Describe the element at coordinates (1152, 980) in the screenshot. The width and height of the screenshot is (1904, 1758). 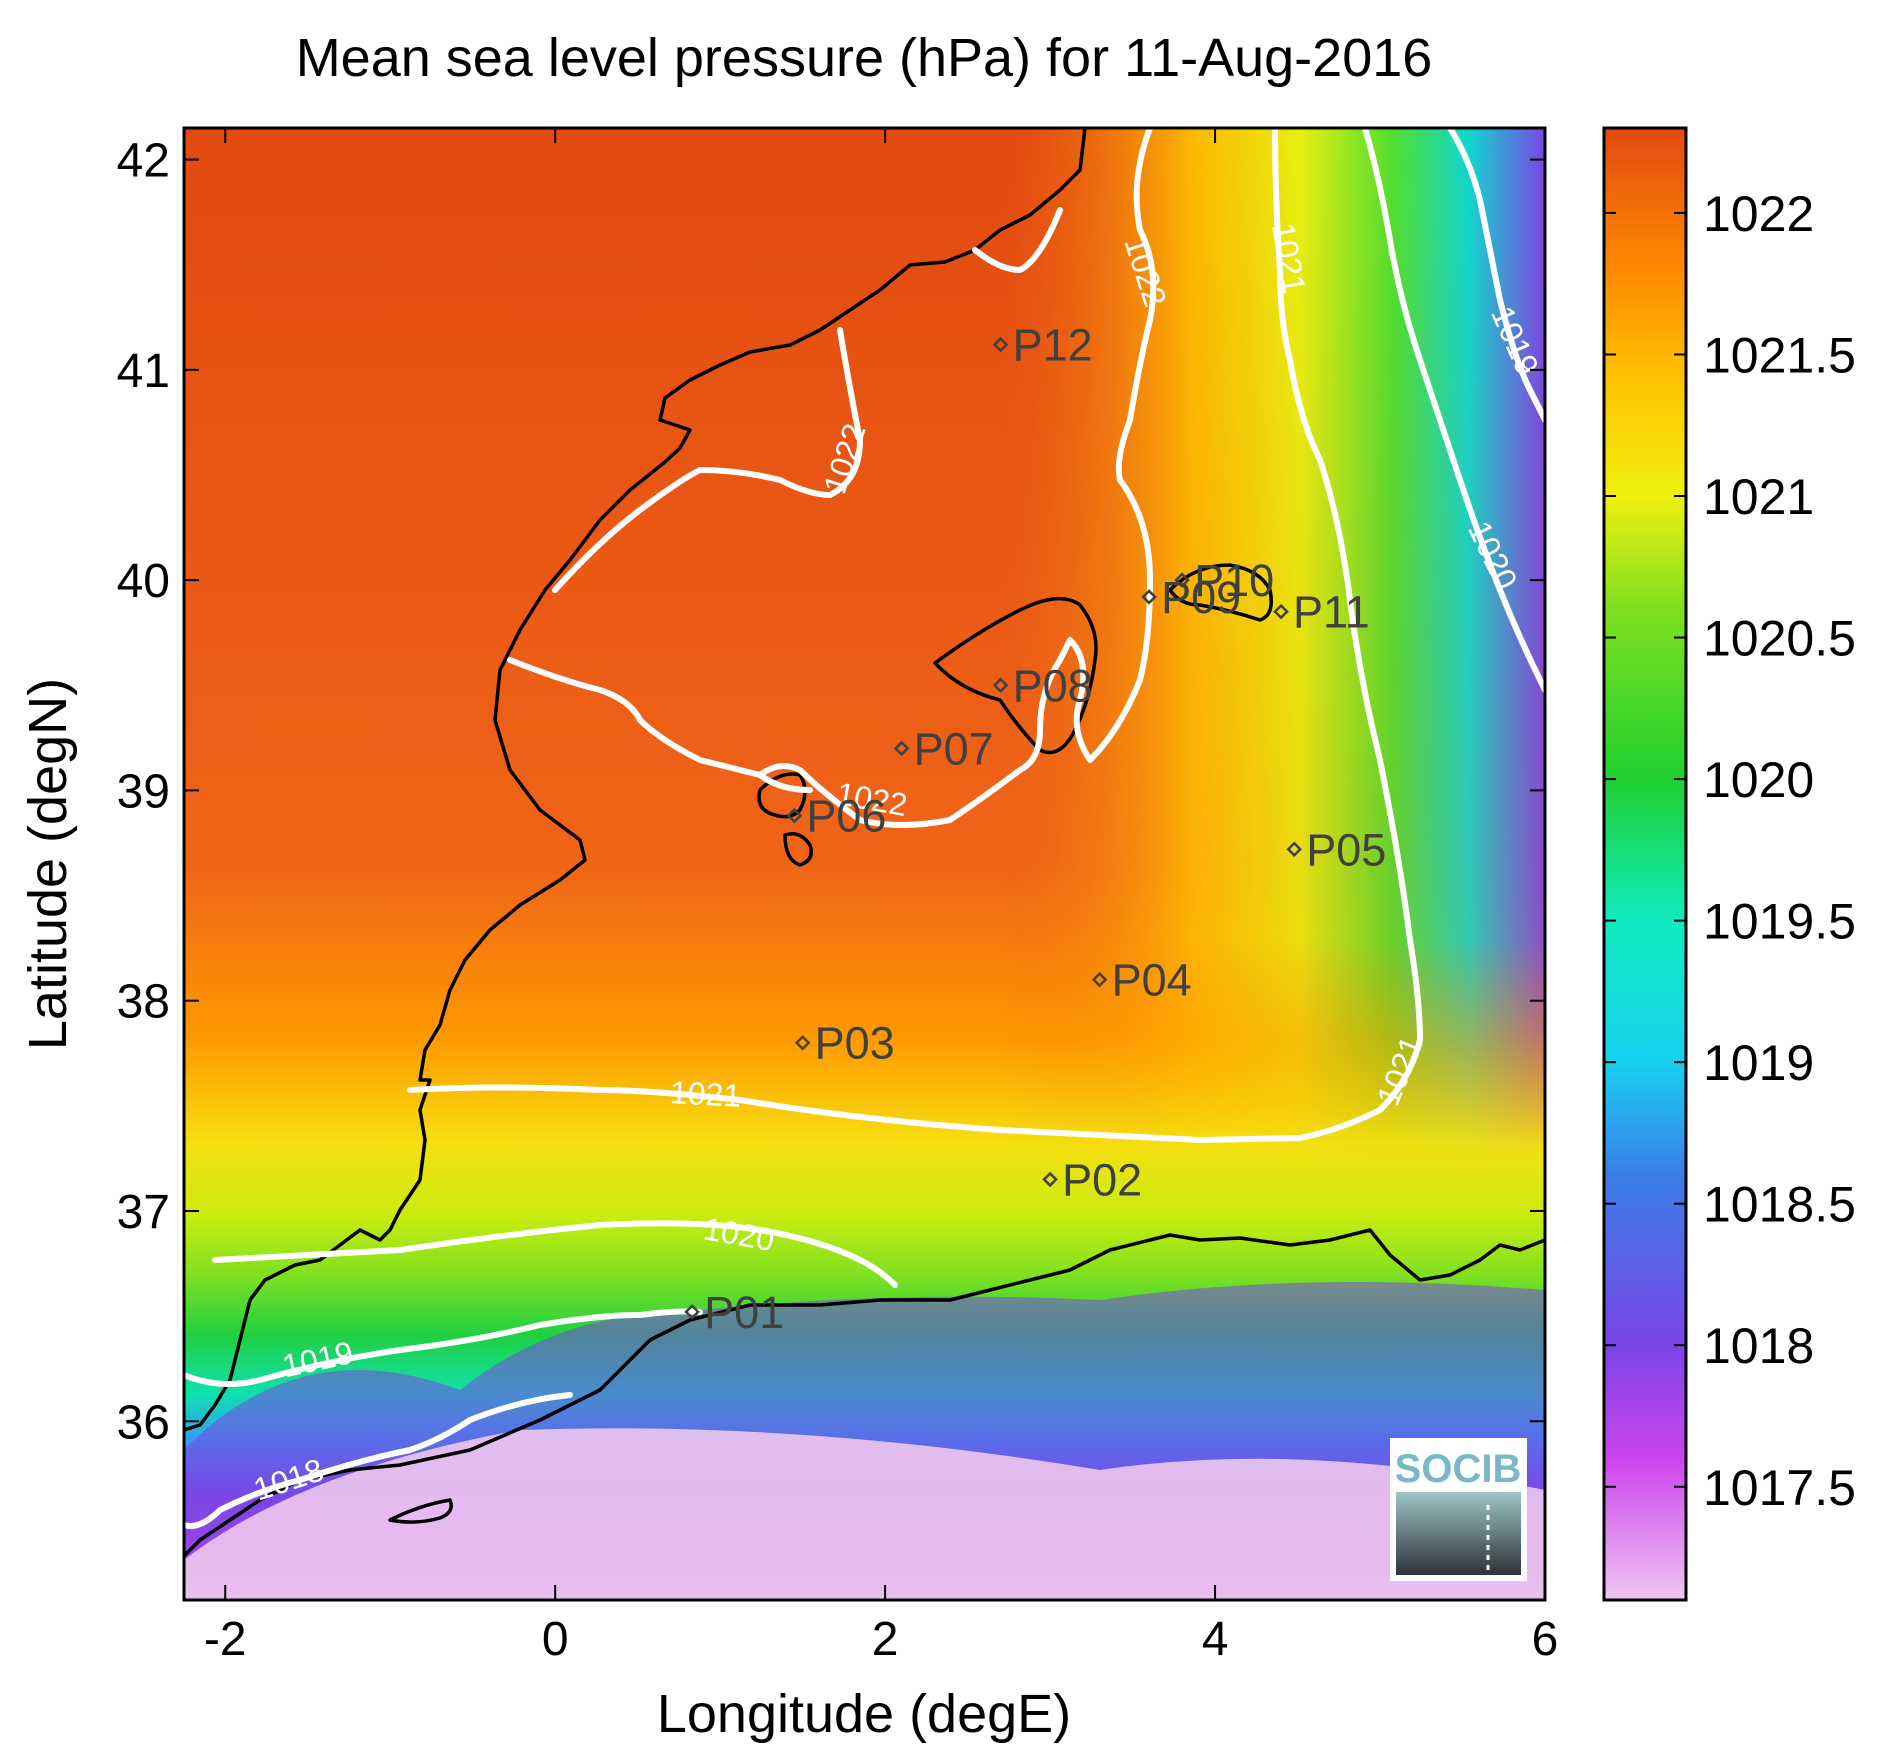
I see `station-label: P04` at that location.